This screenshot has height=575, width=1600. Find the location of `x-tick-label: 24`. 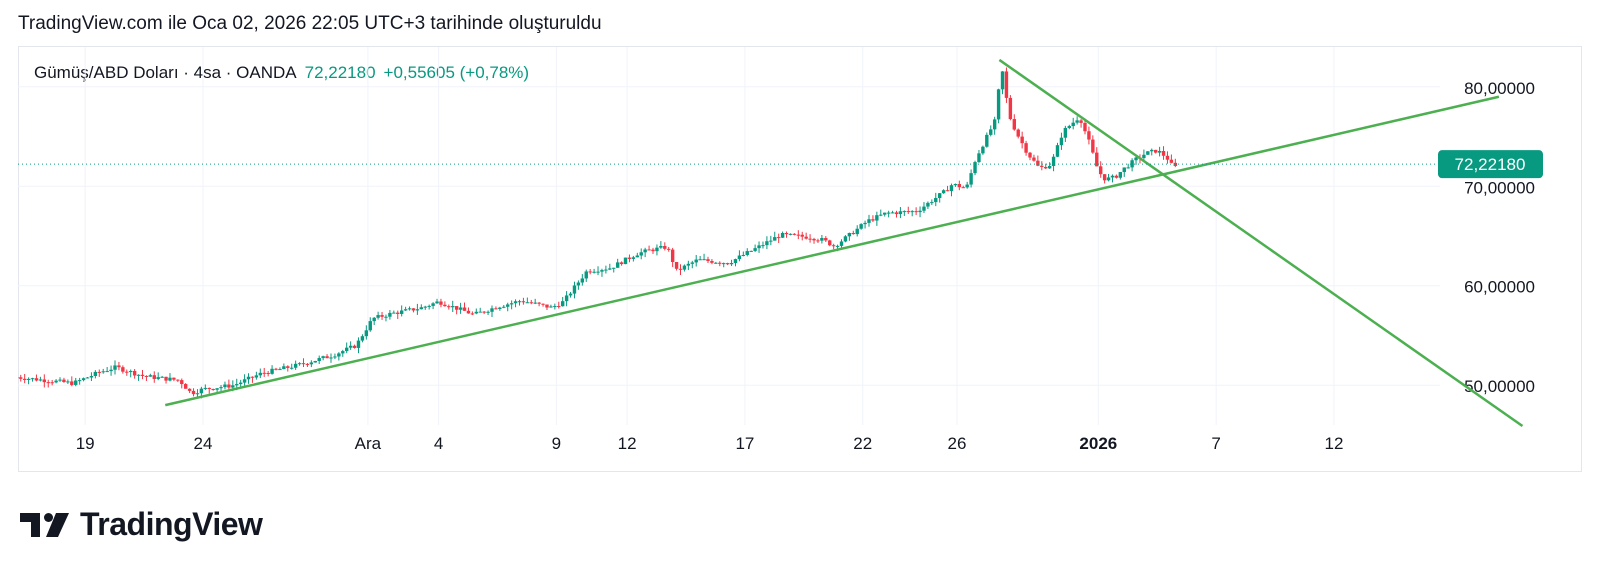

x-tick-label: 24 is located at coordinates (203, 443).